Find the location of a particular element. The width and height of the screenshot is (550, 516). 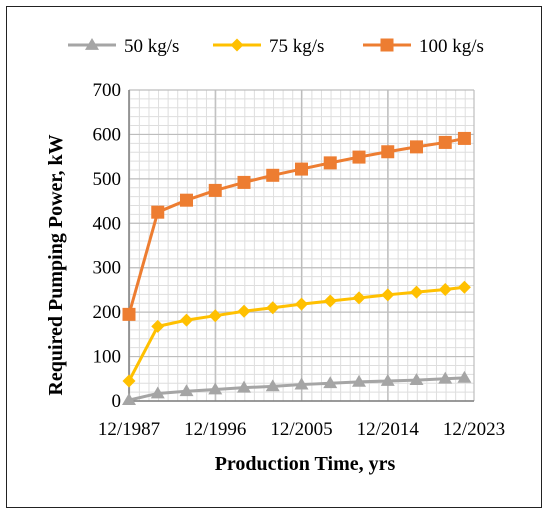

x-tick-label: 12/1987 is located at coordinates (129, 429).